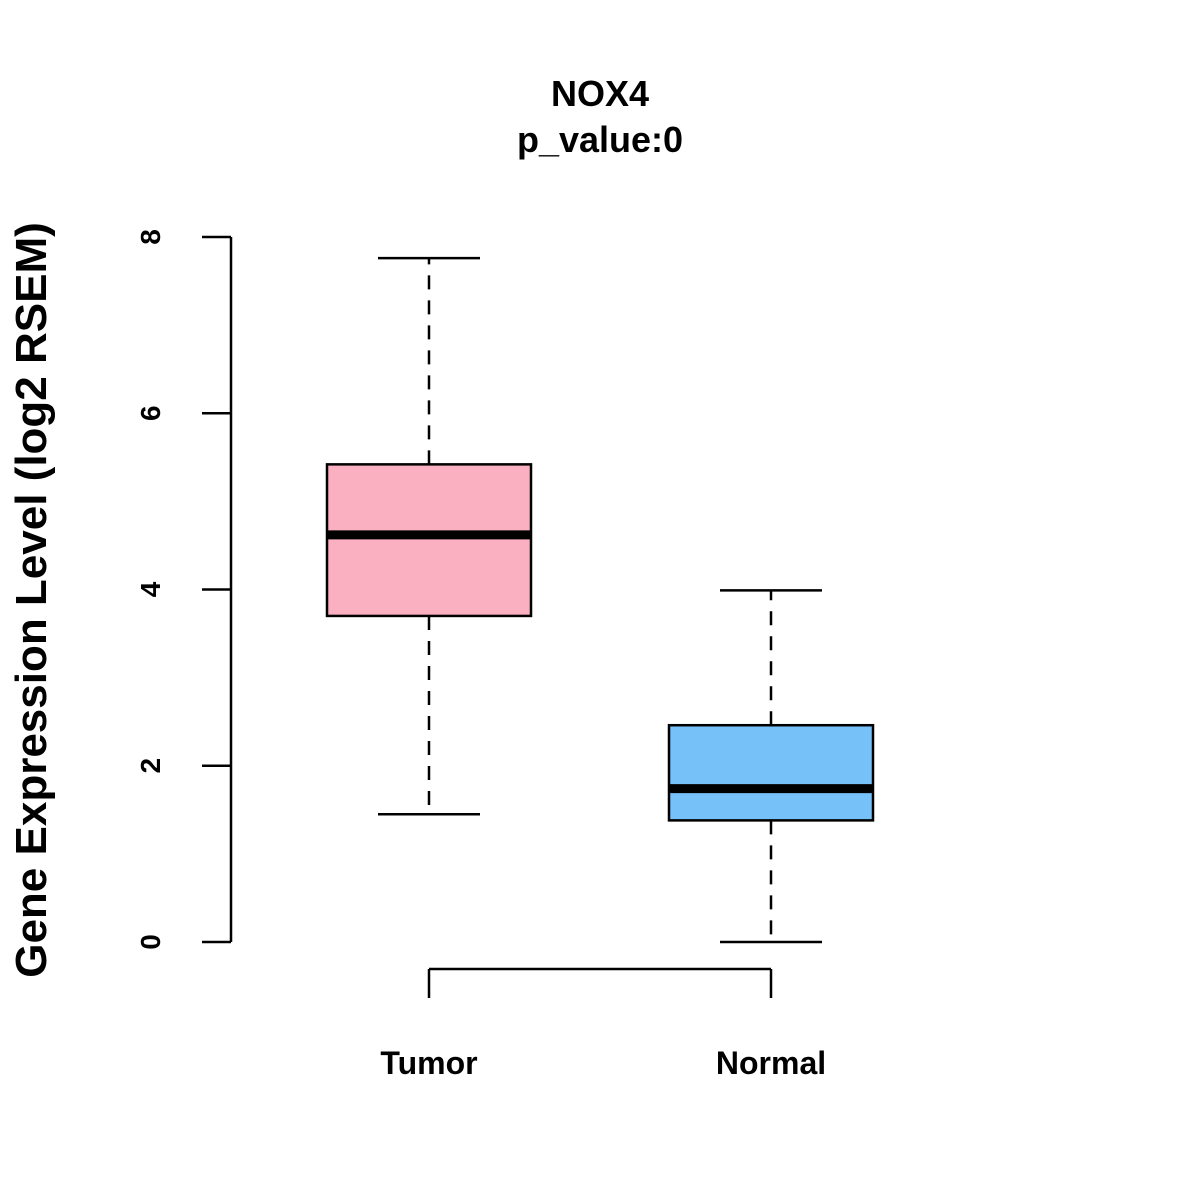 Image resolution: width=1200 pixels, height=1200 pixels. What do you see at coordinates (150, 589) in the screenshot?
I see `y-tick-label: 4` at bounding box center [150, 589].